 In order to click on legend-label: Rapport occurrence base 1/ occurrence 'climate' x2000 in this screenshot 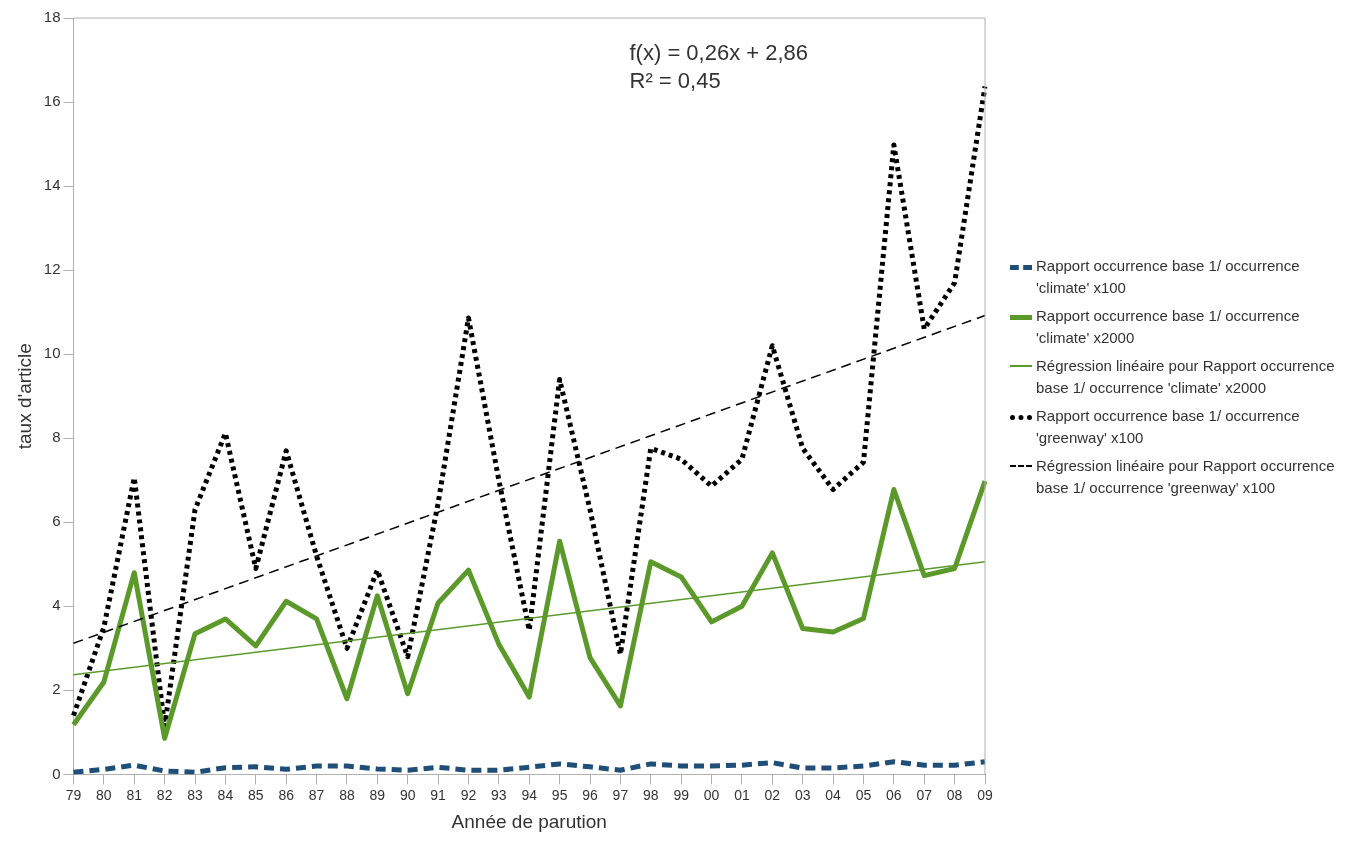, I will do `click(1168, 327)`.